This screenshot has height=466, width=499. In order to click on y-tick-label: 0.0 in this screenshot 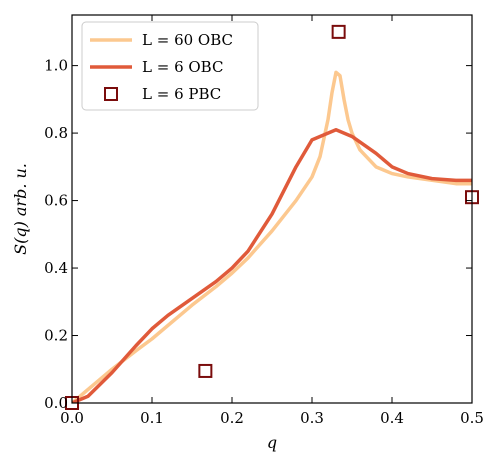, I will do `click(56, 403)`.